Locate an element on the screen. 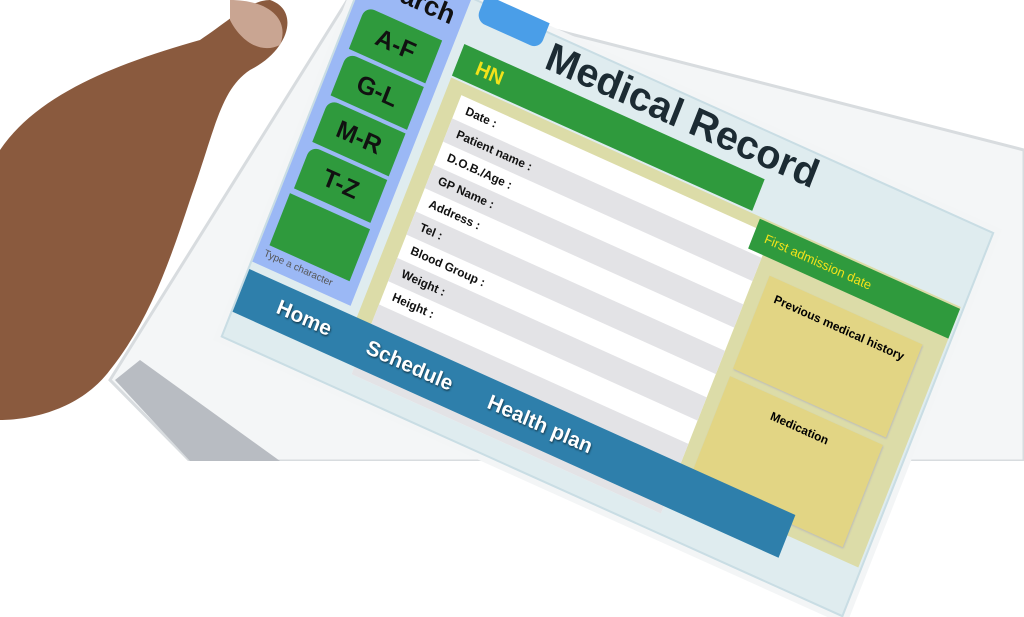 The width and height of the screenshot is (1024, 617). tablet-edge is located at coordinates (197, 410).